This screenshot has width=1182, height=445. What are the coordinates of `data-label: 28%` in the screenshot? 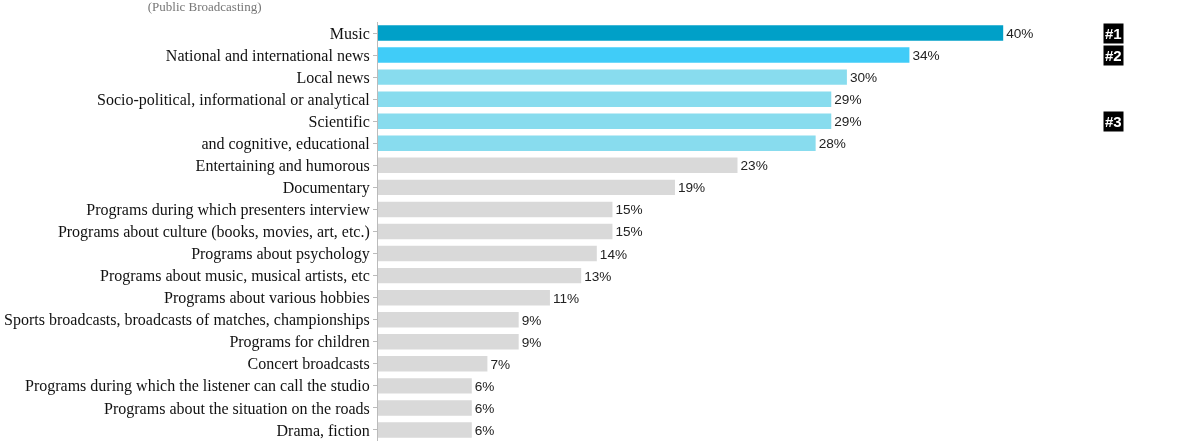 It's located at (832, 144).